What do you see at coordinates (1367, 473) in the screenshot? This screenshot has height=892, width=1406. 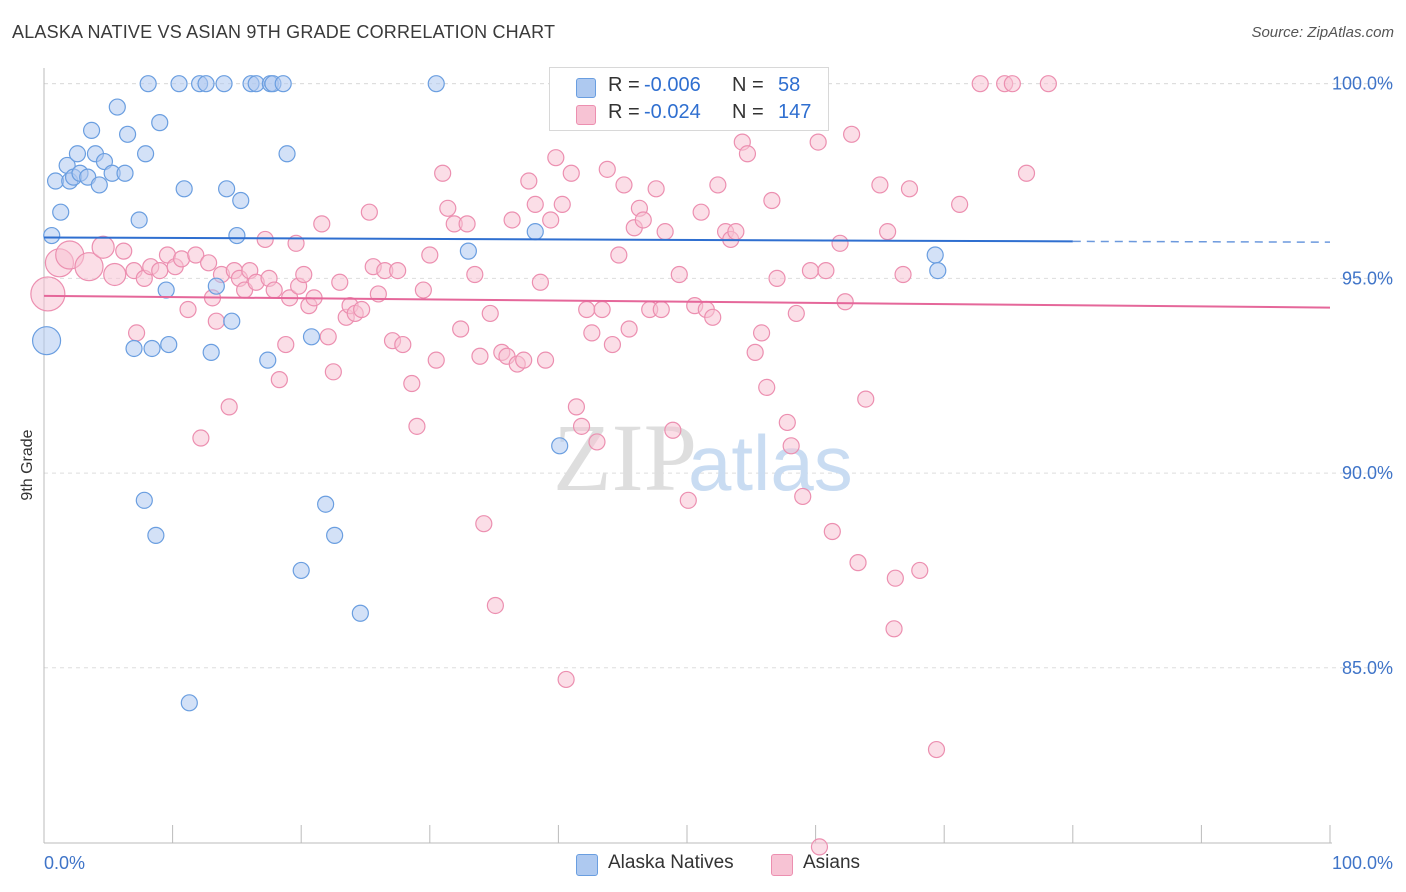 I see `y-tick-label: 90.0%` at bounding box center [1367, 473].